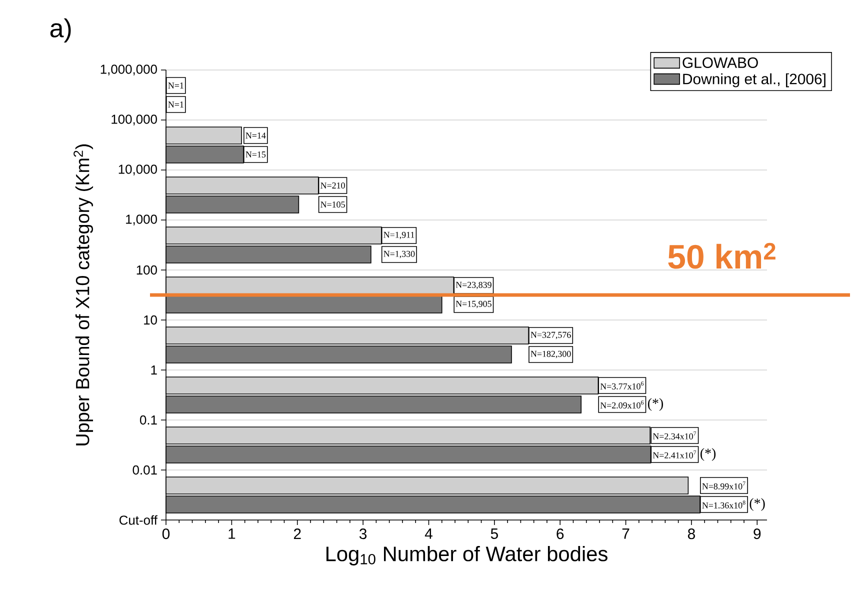 The image size is (866, 603). Describe the element at coordinates (363, 534) in the screenshot. I see `x-tick-label: 3` at that location.